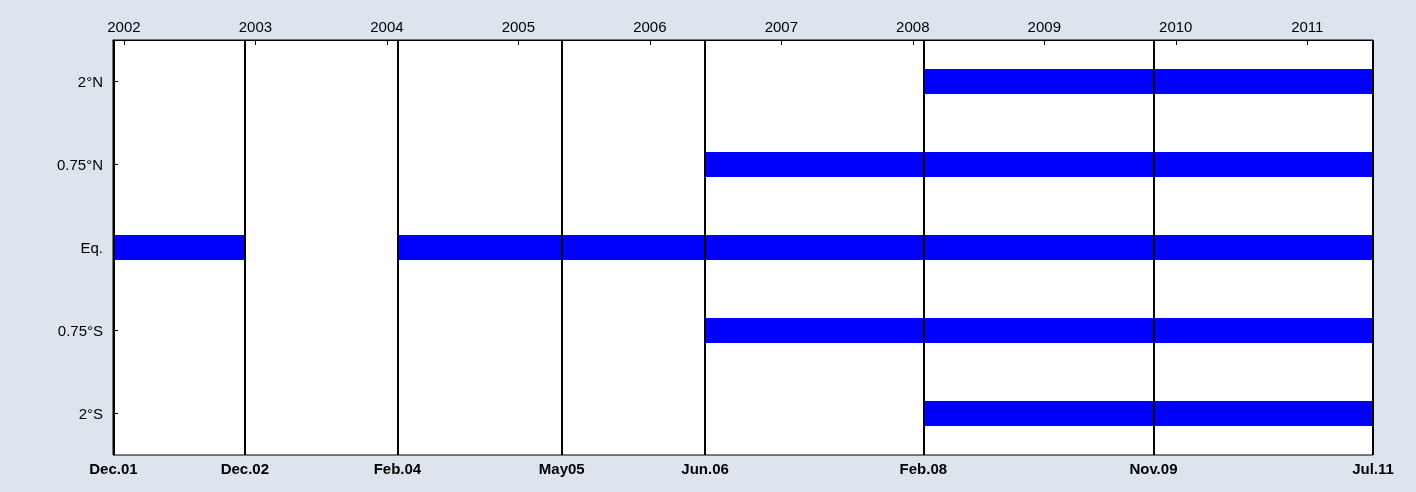 Image resolution: width=1416 pixels, height=492 pixels. What do you see at coordinates (781, 26) in the screenshot?
I see `x-tick-label: 2007` at bounding box center [781, 26].